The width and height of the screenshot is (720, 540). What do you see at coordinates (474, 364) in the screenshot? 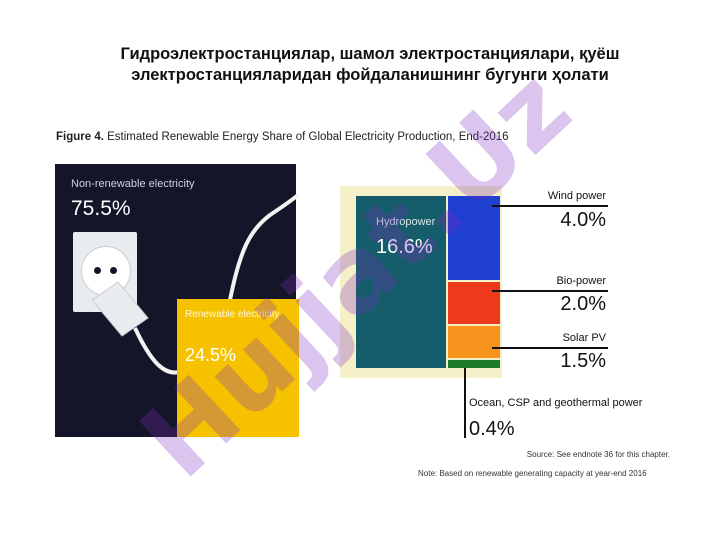
I see `treemap-cell-ocean` at bounding box center [474, 364].